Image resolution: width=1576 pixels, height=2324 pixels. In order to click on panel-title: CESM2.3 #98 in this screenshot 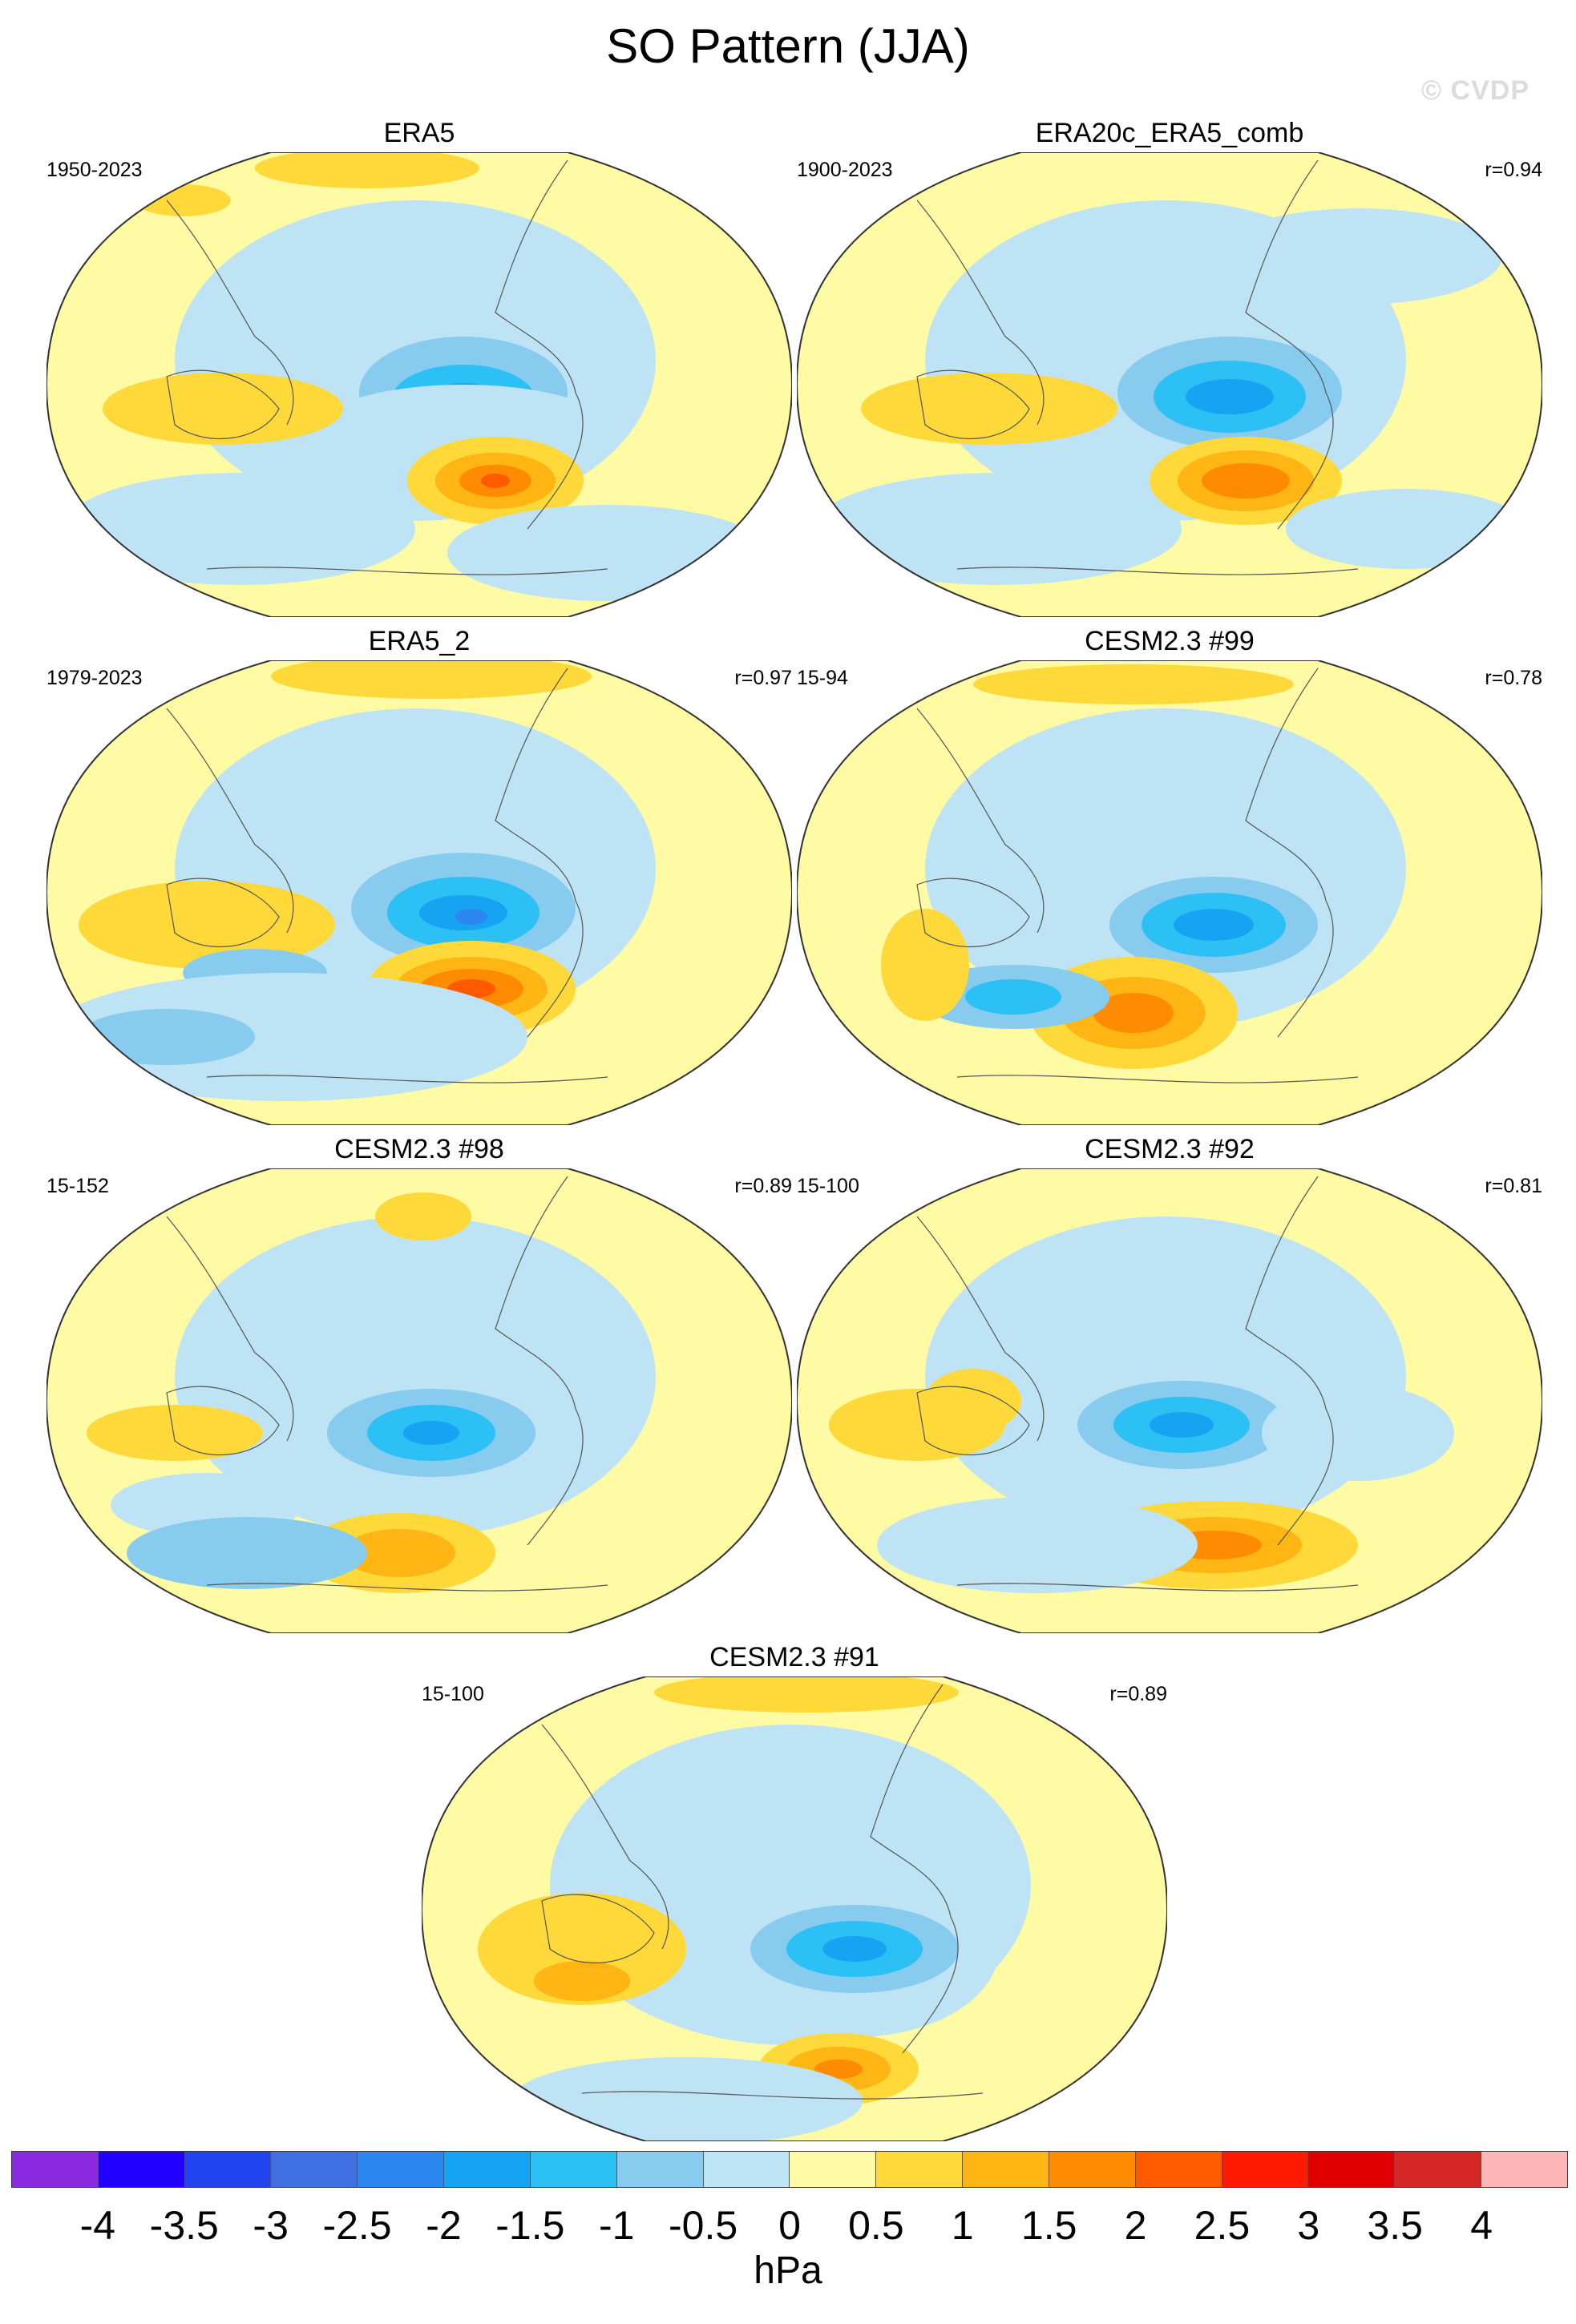, I will do `click(419, 1149)`.